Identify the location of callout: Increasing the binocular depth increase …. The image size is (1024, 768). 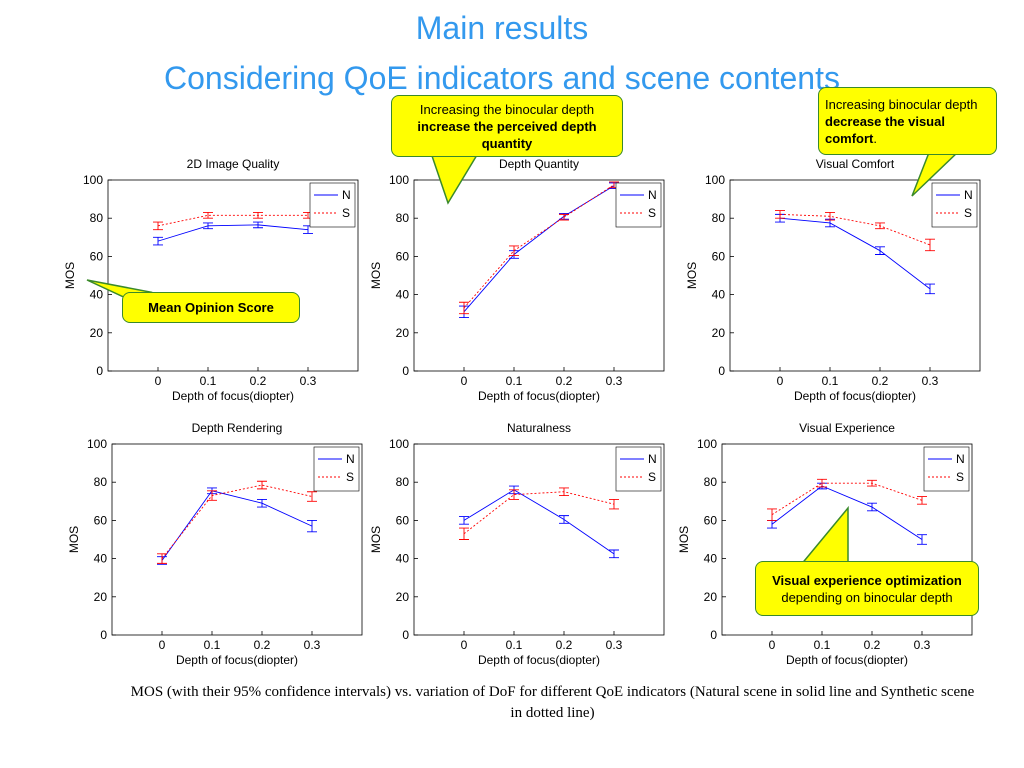
(507, 126).